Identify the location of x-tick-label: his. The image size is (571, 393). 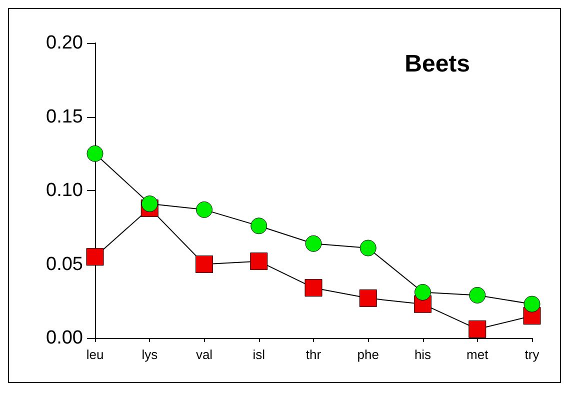
(423, 354).